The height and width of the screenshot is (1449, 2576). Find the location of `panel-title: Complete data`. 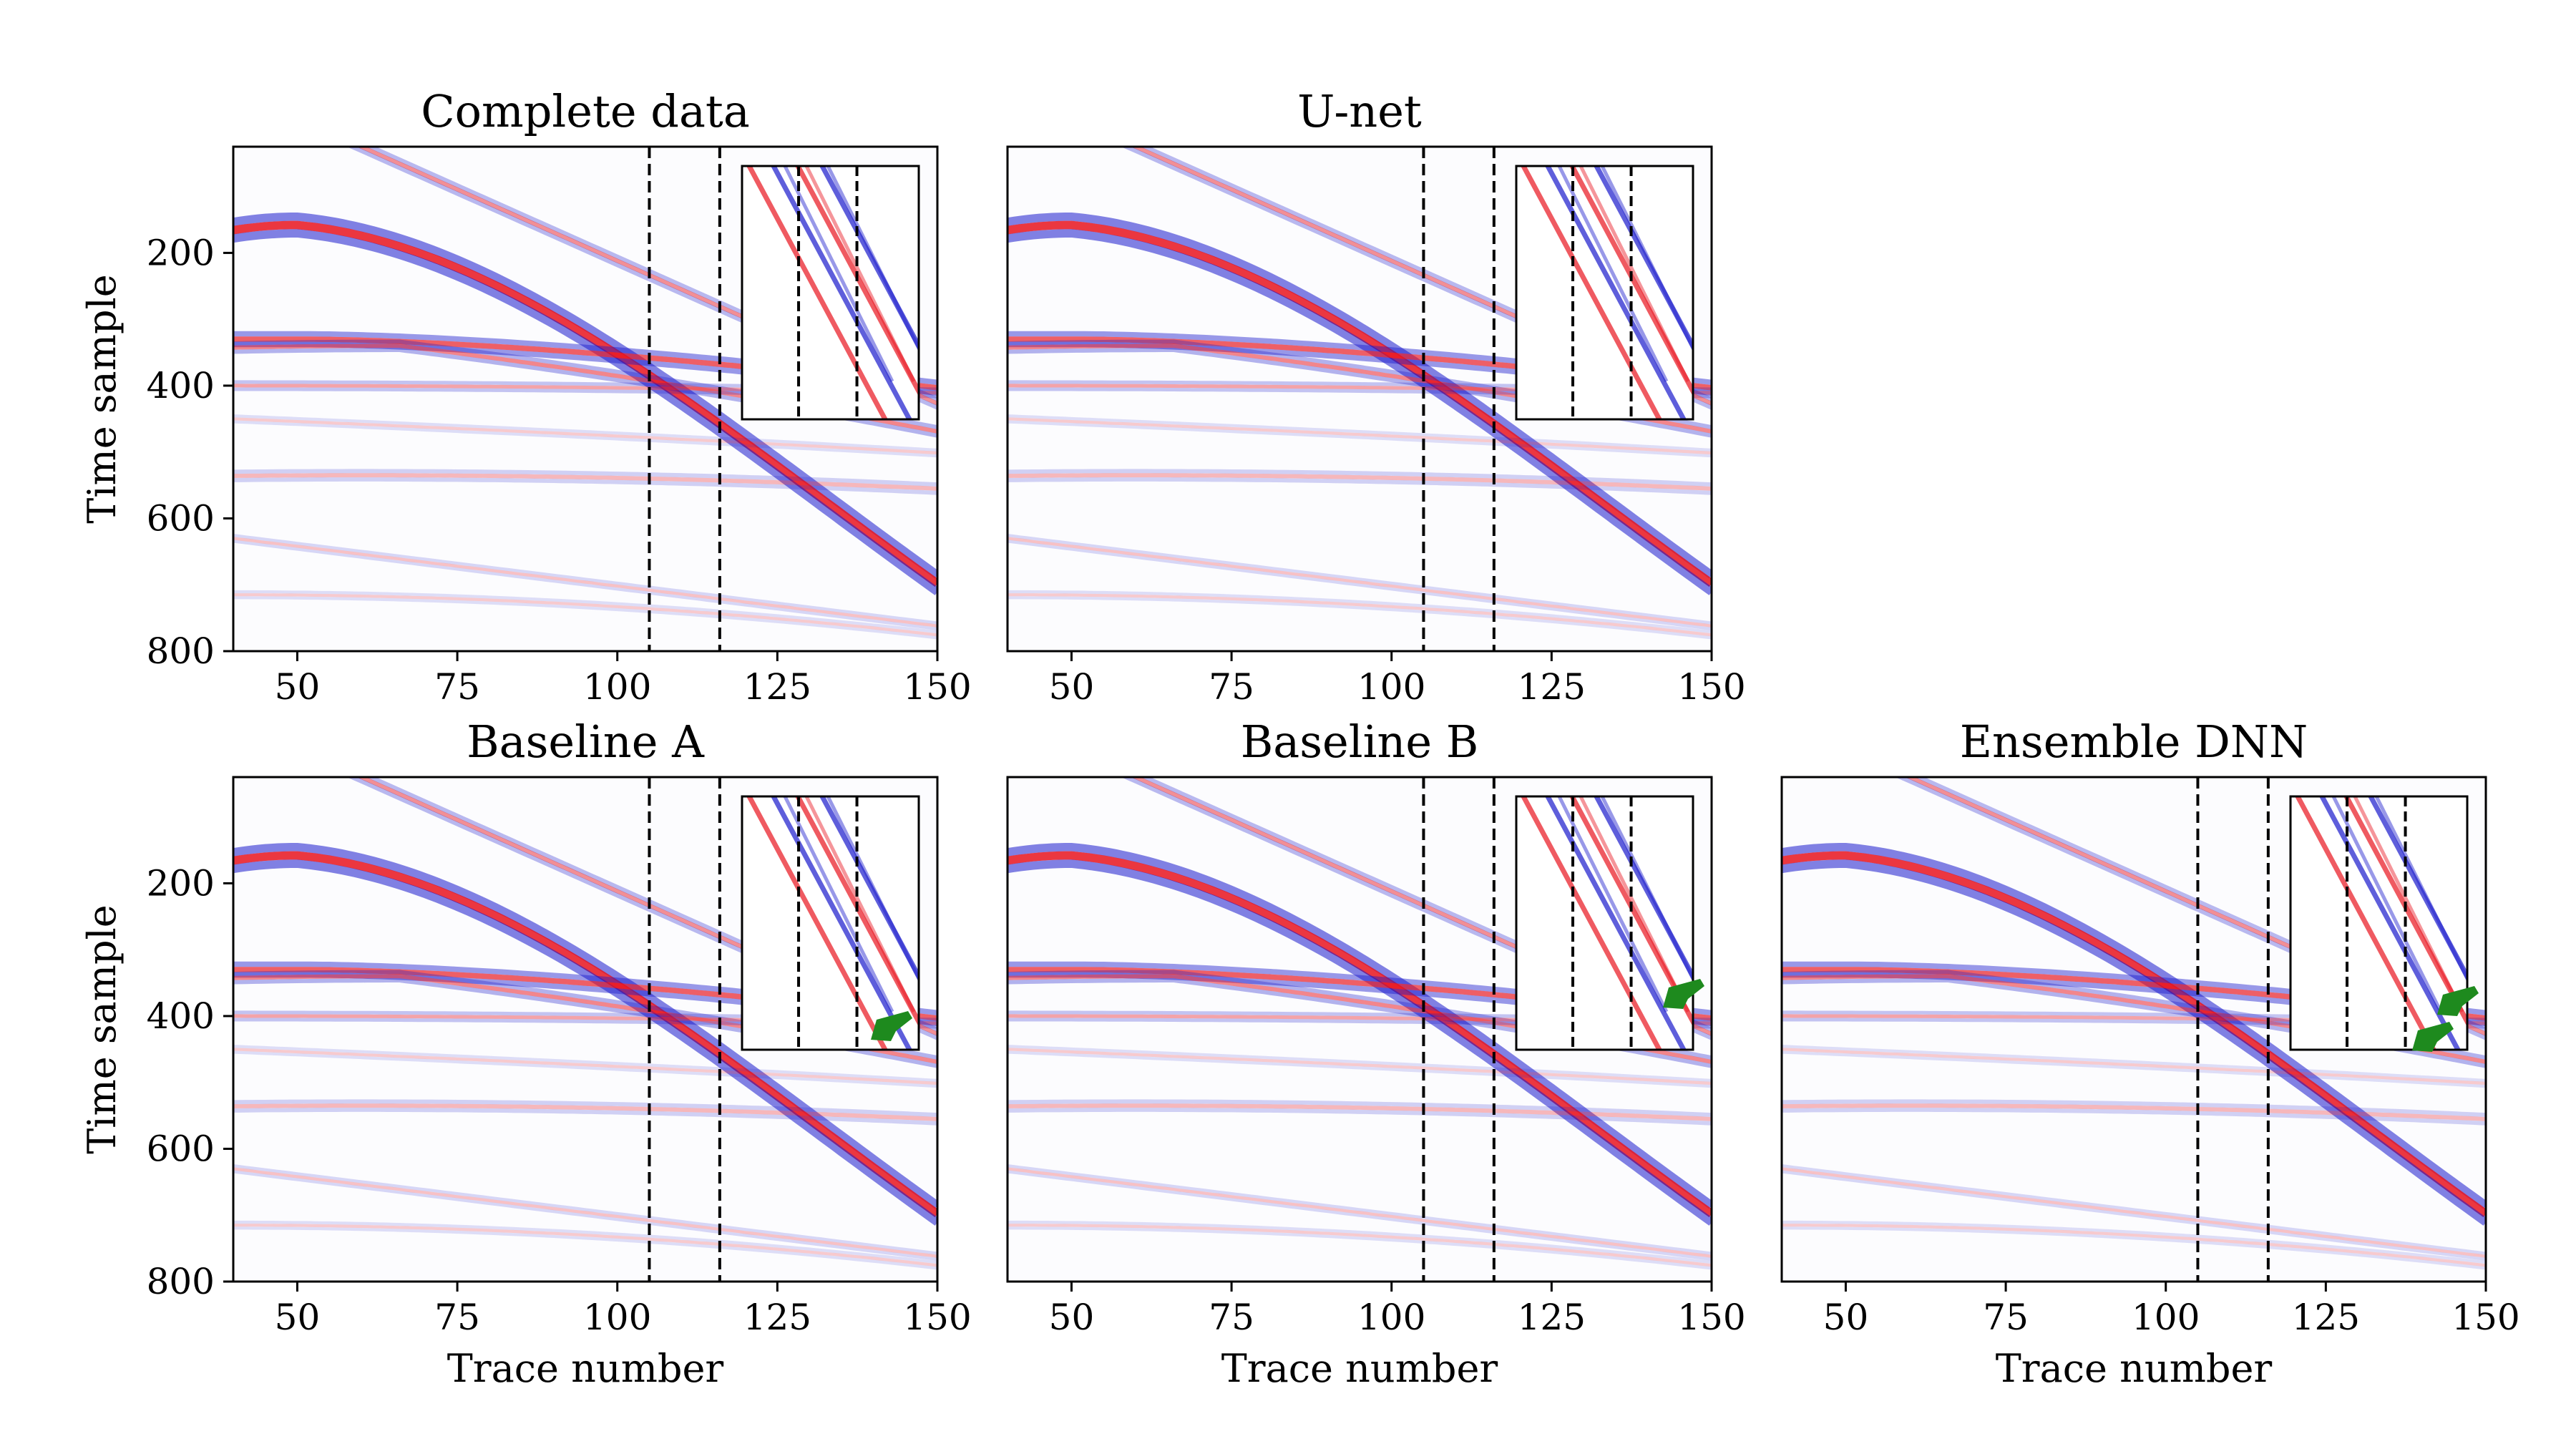

panel-title: Complete data is located at coordinates (585, 111).